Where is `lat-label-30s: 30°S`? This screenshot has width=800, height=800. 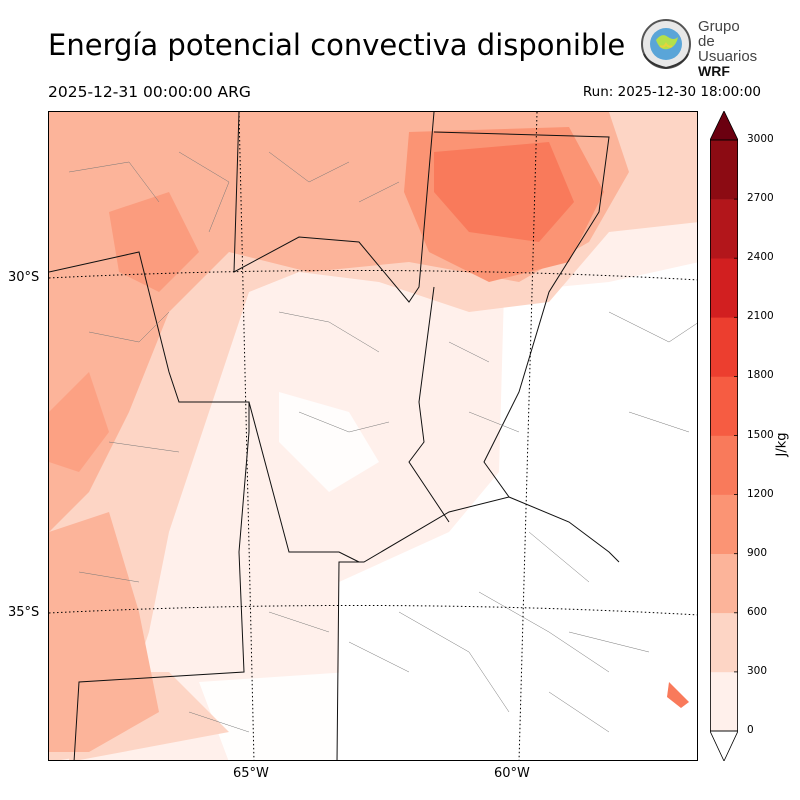 lat-label-30s: 30°S is located at coordinates (24, 277).